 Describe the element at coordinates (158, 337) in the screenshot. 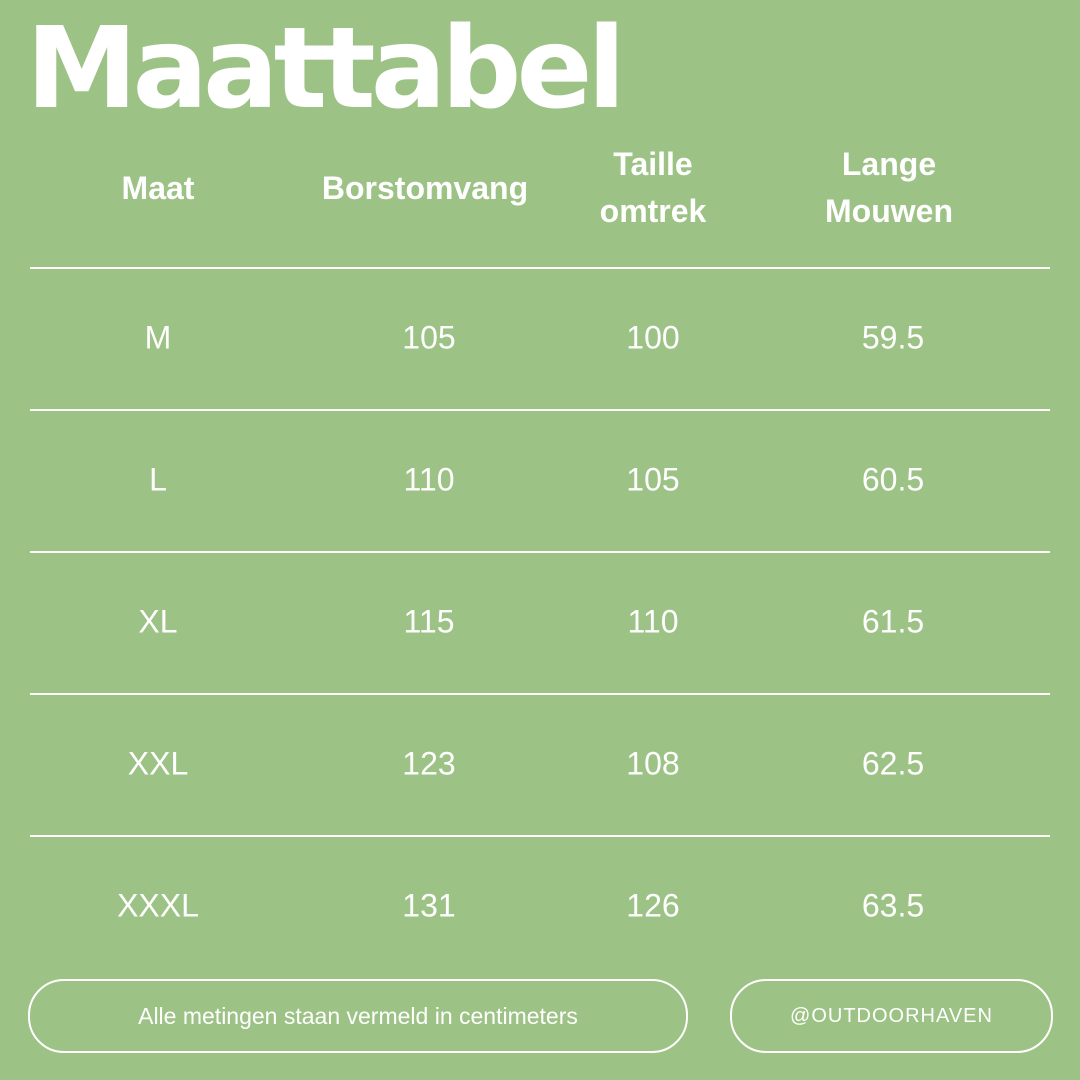

I see `table-cell: M` at that location.